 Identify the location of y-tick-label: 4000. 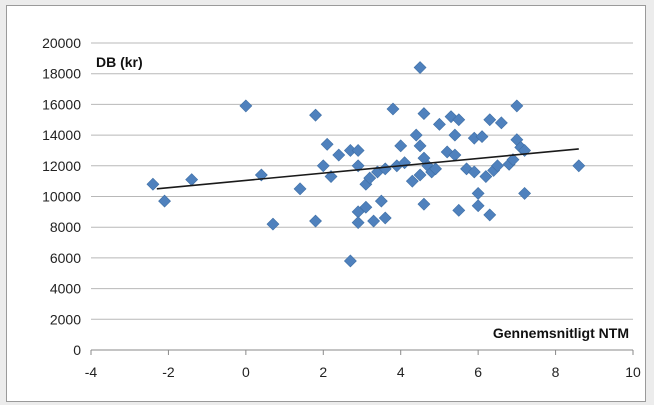
(65, 289).